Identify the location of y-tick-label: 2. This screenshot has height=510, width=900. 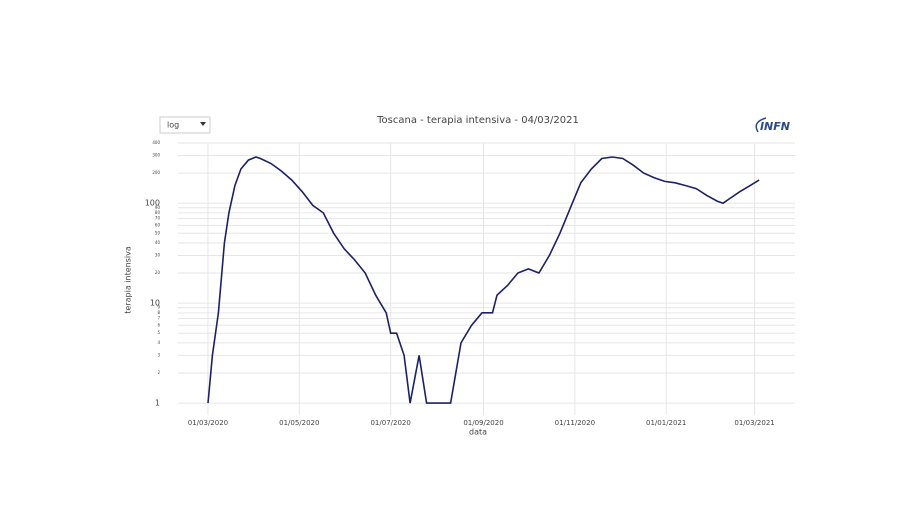
(158, 372).